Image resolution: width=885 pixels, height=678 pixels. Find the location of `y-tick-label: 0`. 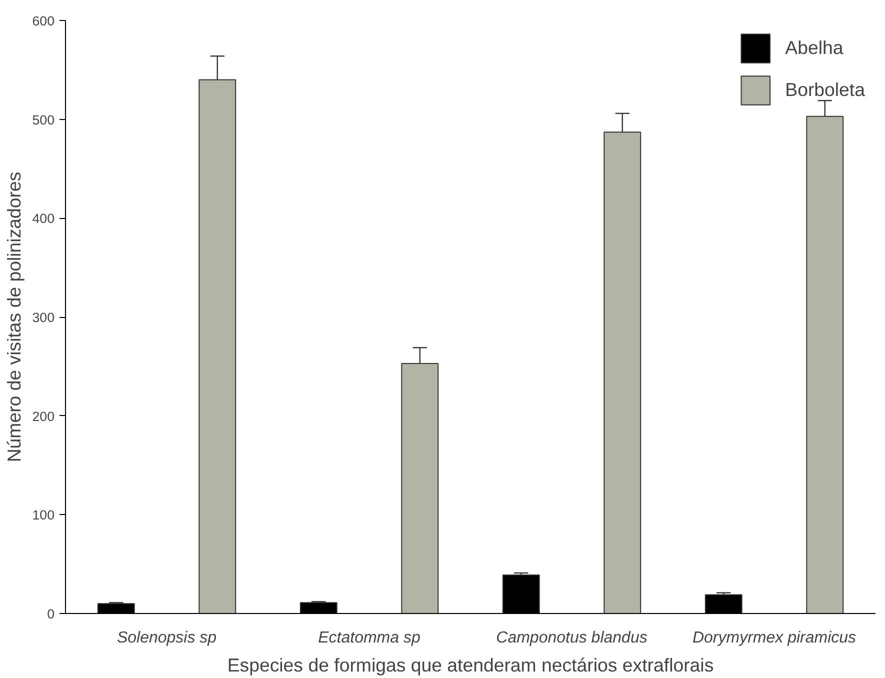

y-tick-label: 0 is located at coordinates (51, 614).